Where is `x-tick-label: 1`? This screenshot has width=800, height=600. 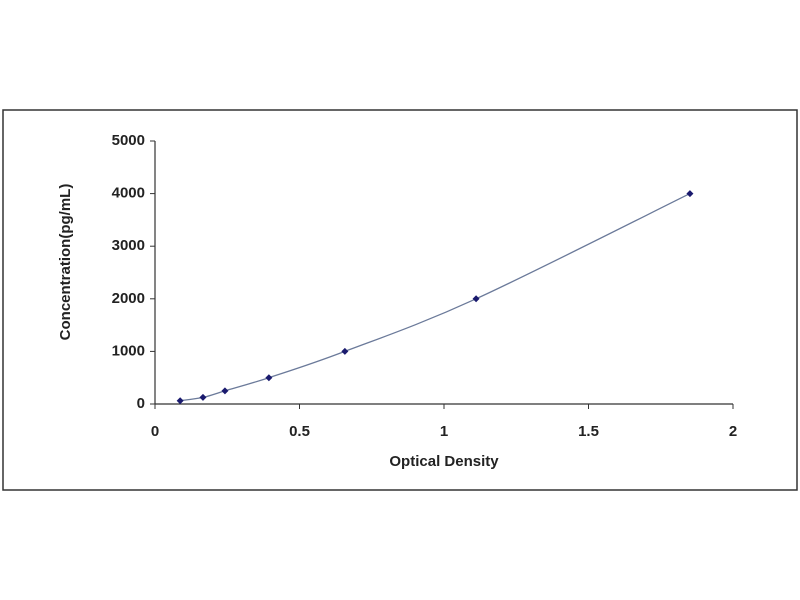 x-tick-label: 1 is located at coordinates (444, 431).